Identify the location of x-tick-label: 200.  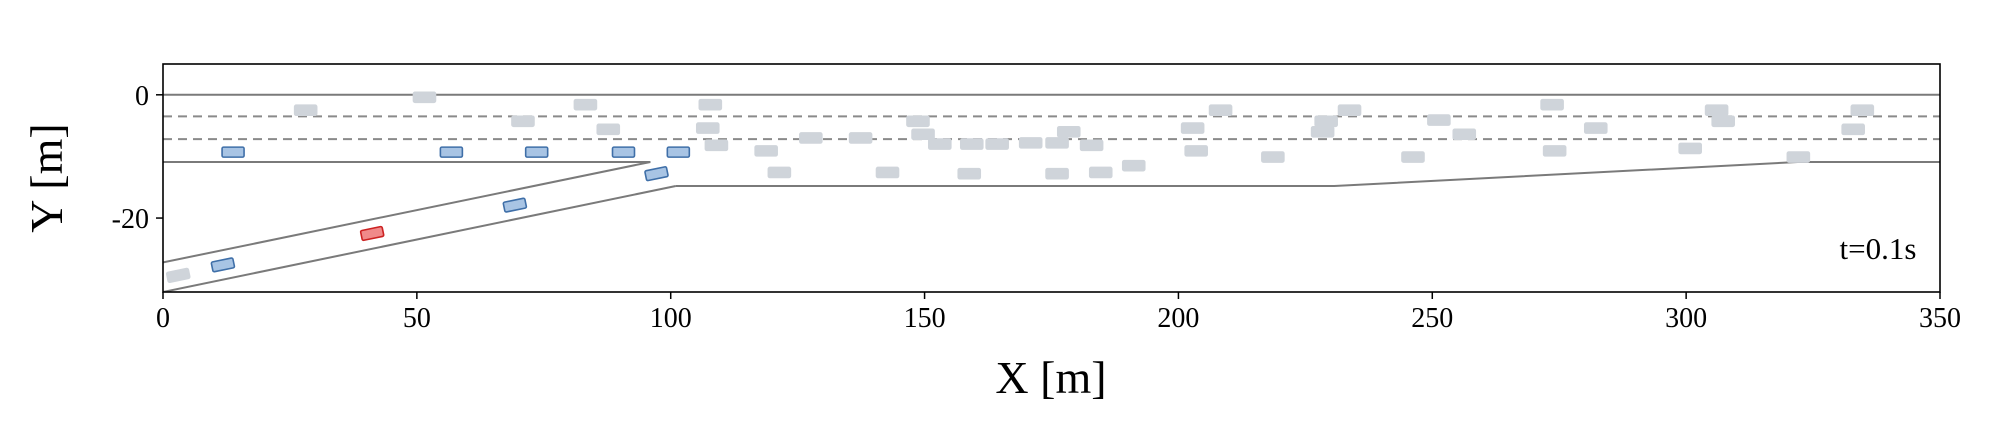
(1178, 318).